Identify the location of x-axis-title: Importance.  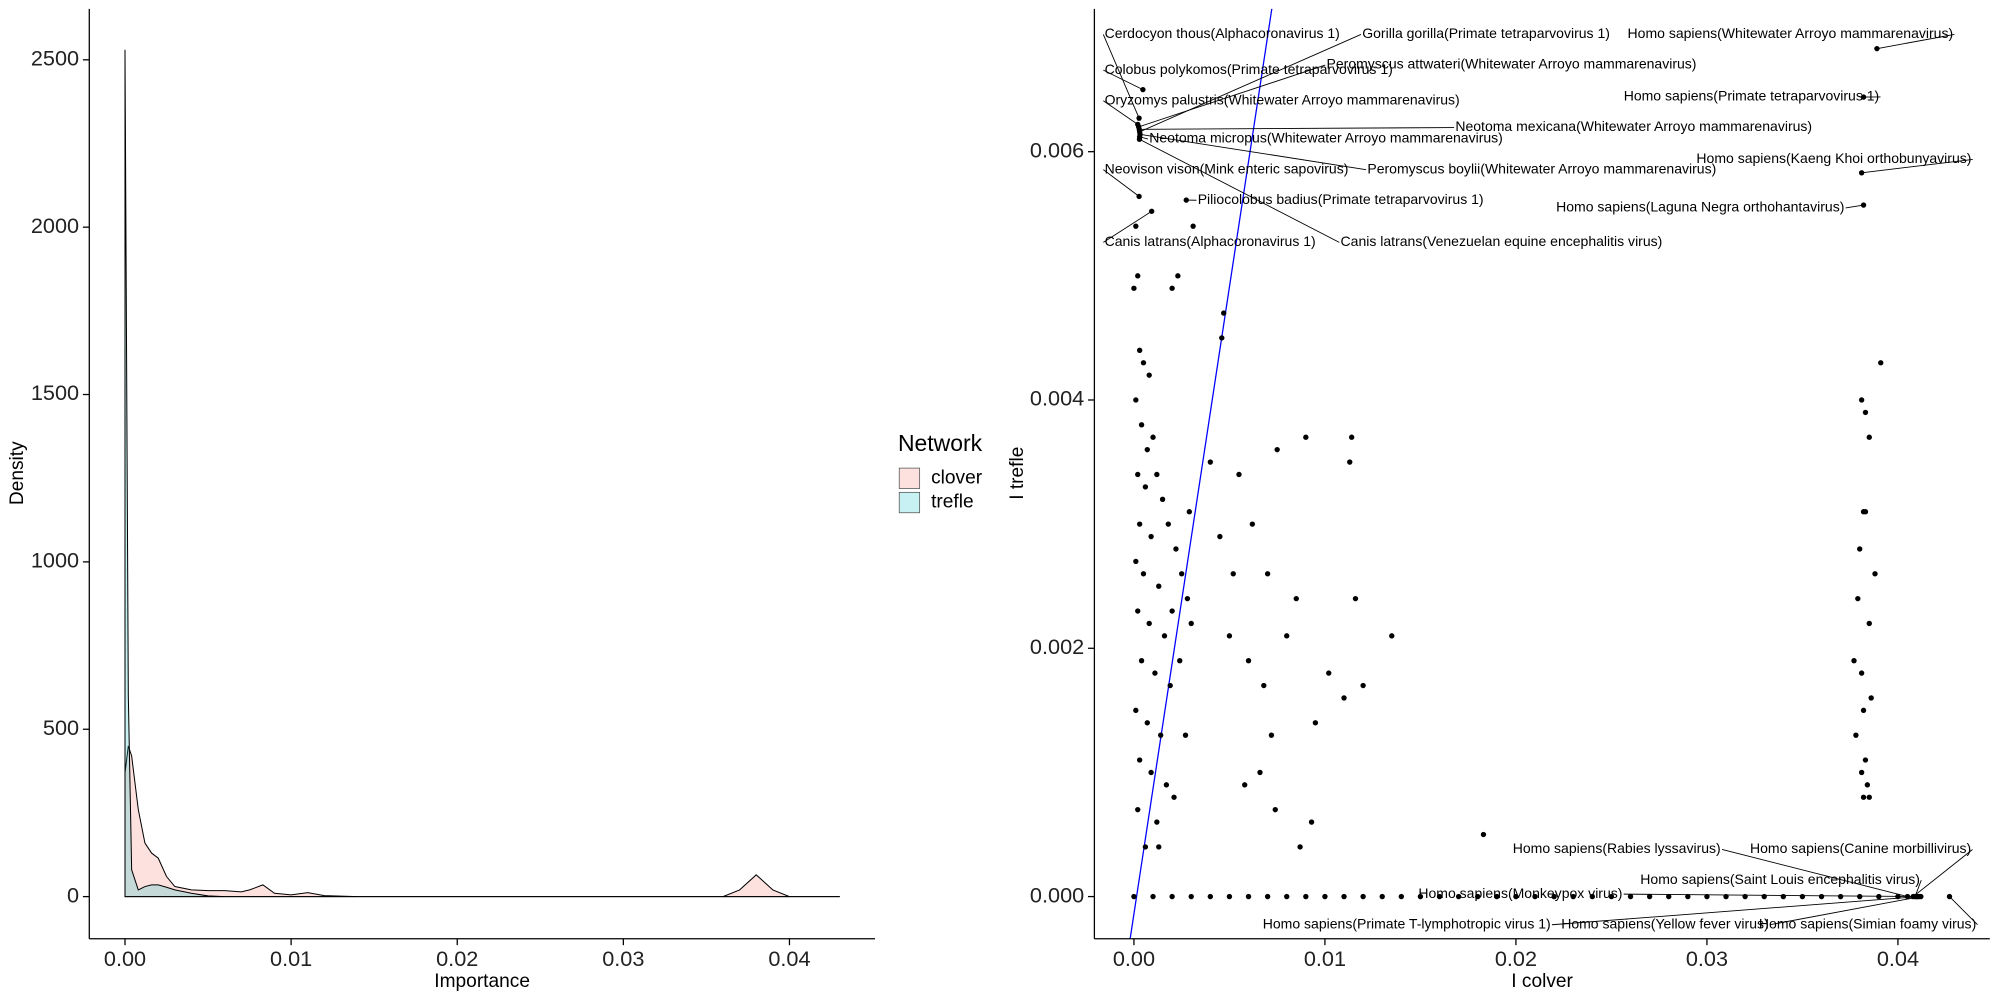
(482, 981).